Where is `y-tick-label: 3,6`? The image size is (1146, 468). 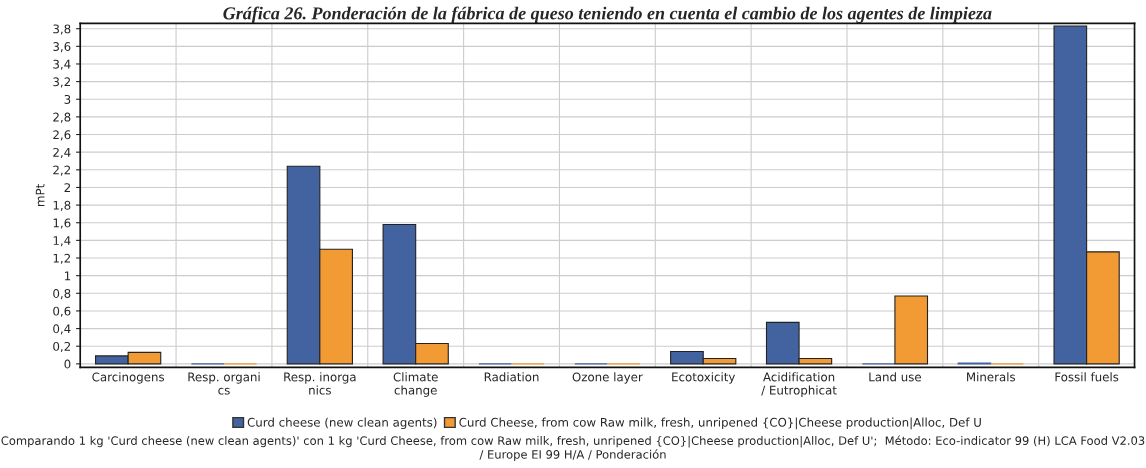
y-tick-label: 3,6 is located at coordinates (62, 47).